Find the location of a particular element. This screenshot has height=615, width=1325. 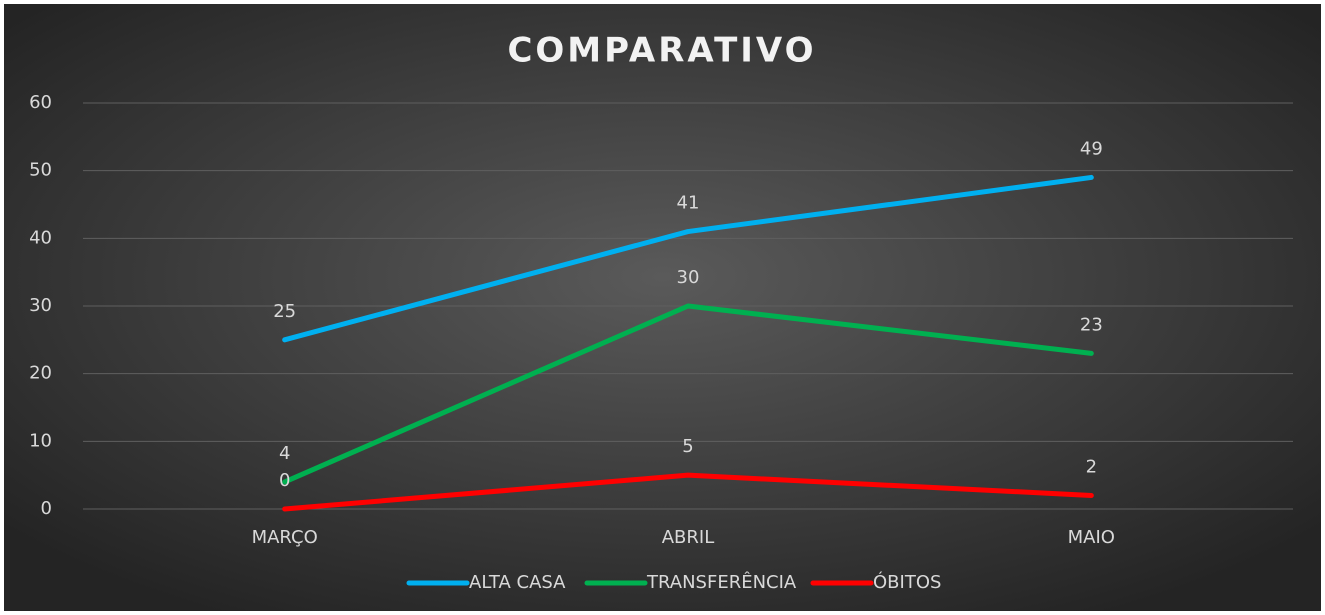

data-label: 49 is located at coordinates (1091, 148).